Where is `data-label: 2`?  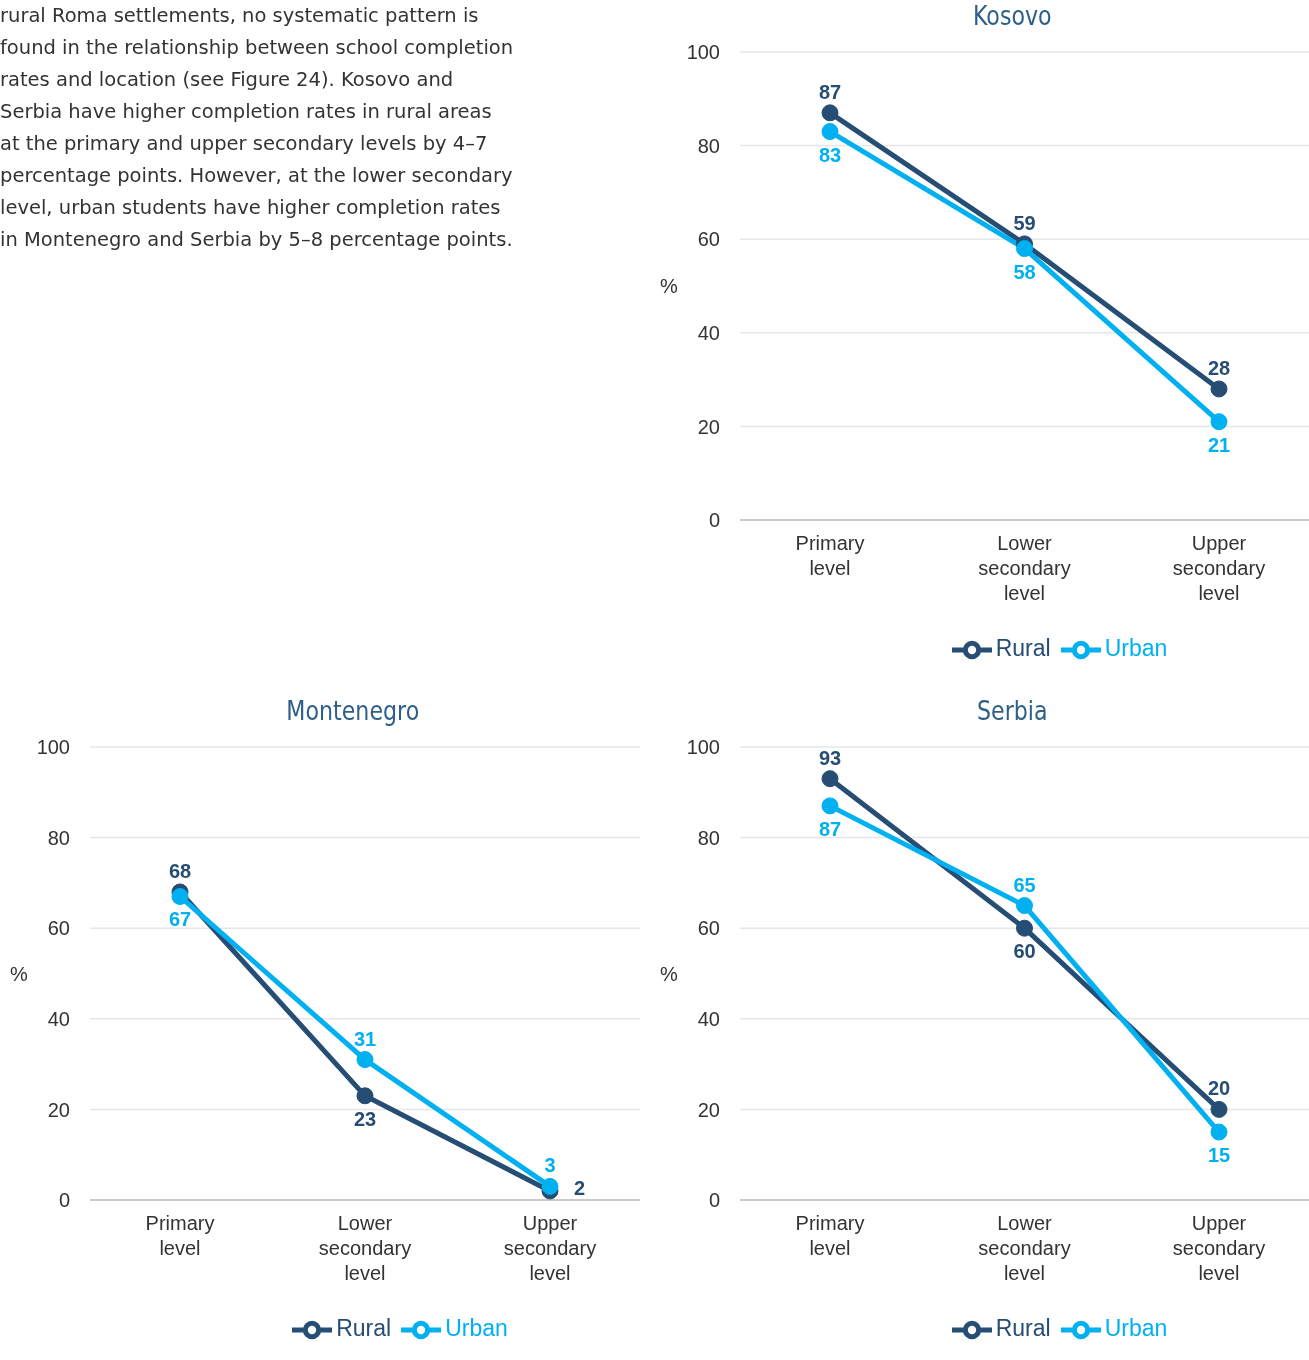
data-label: 2 is located at coordinates (580, 1187).